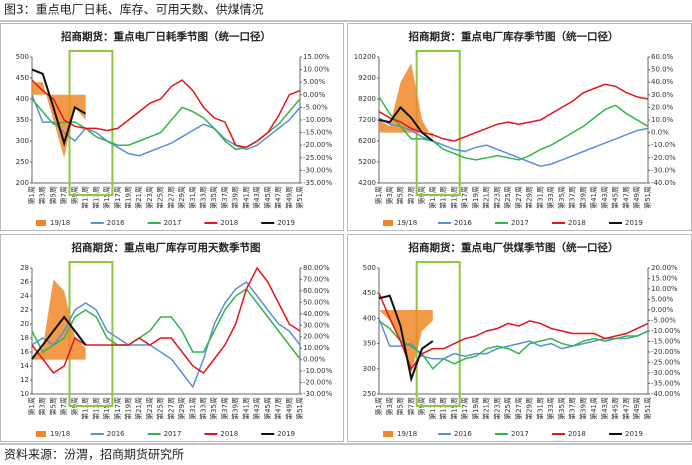  I want to click on y2-tick-label: 10.0%, so click(662, 120).